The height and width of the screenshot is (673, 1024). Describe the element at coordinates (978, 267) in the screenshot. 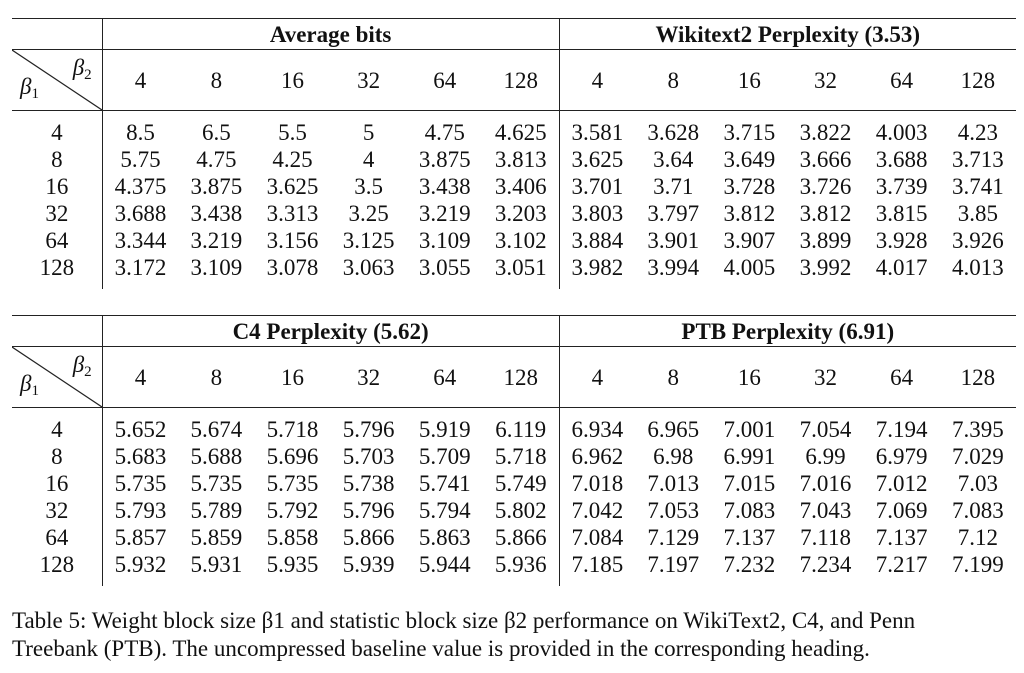

I see `right-value-cell: 4.013` at that location.